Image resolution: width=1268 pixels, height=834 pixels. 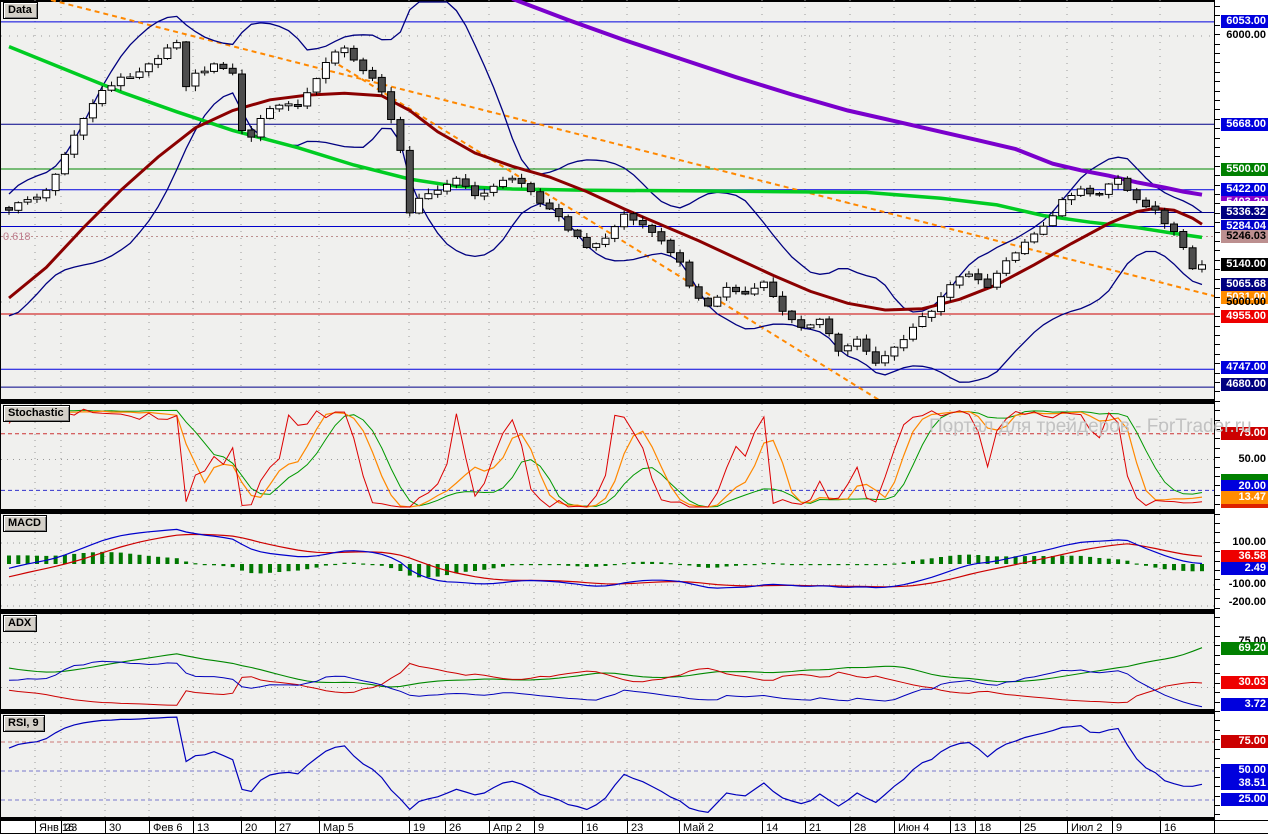 I want to click on date-axis-label: 13, so click(x=960, y=828).